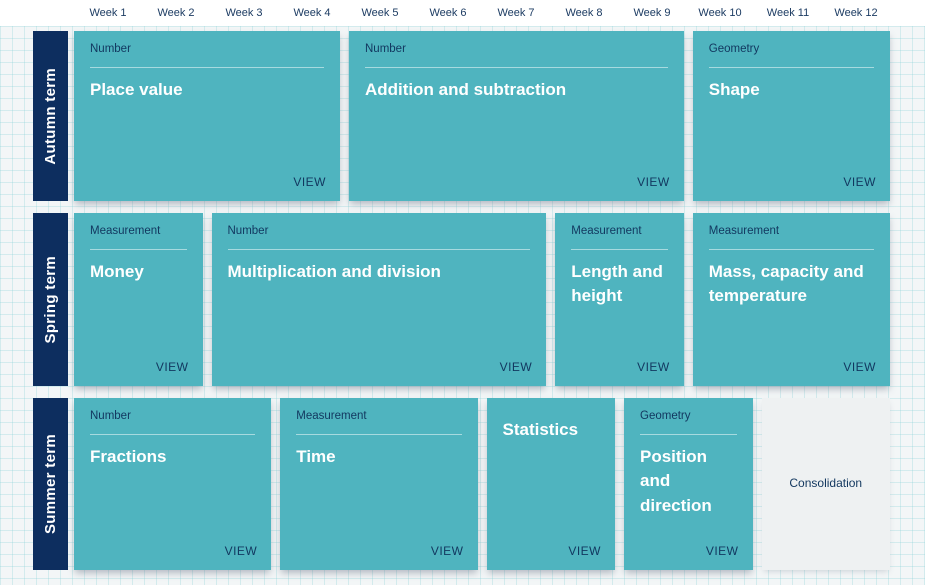 The height and width of the screenshot is (585, 925). Describe the element at coordinates (380, 13) in the screenshot. I see `week-label-5: Week 5` at that location.